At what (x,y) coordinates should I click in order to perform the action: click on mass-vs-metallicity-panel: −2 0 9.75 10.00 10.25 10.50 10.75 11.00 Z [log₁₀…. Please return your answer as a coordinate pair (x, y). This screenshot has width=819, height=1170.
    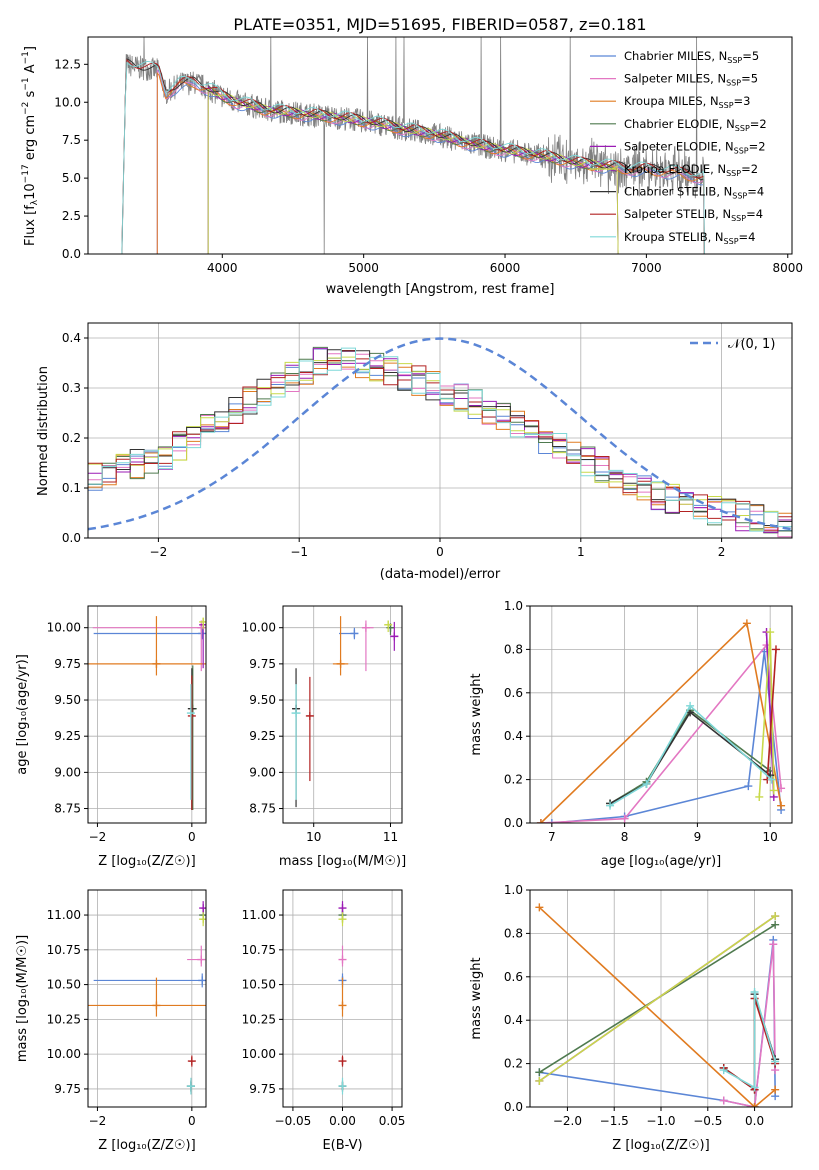
    Looking at the image, I should click on (111, 1021).